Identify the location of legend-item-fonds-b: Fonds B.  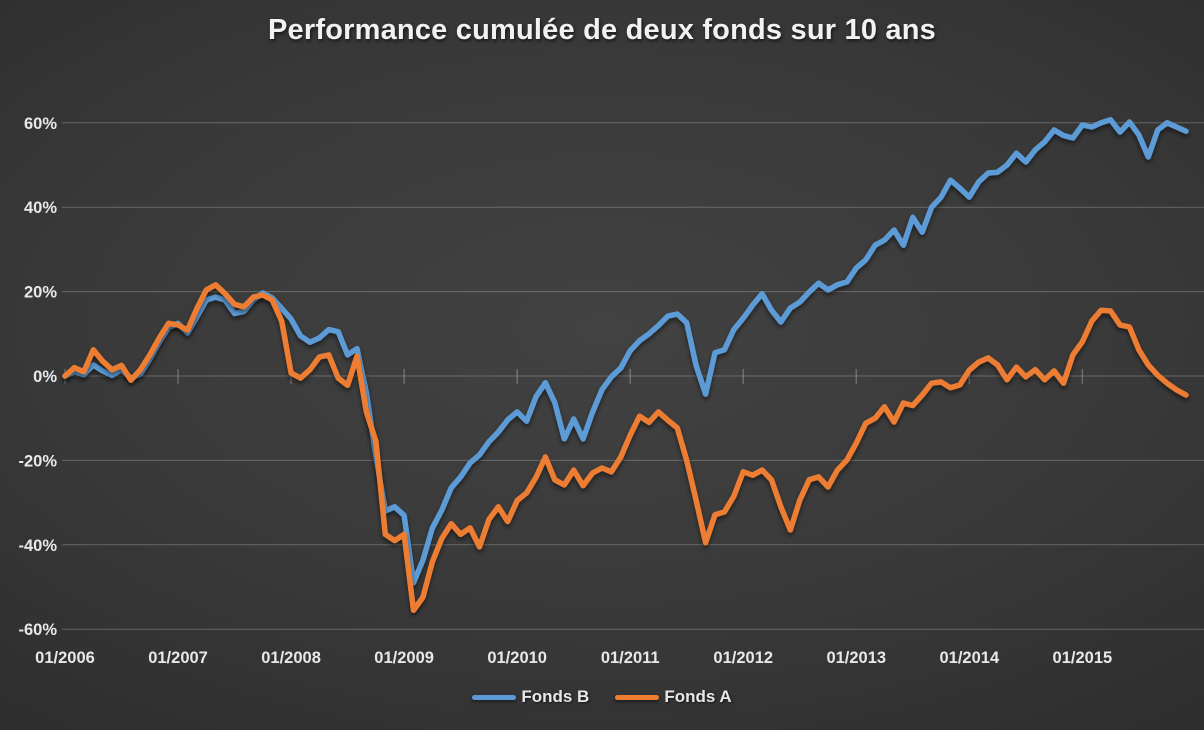
(530, 697).